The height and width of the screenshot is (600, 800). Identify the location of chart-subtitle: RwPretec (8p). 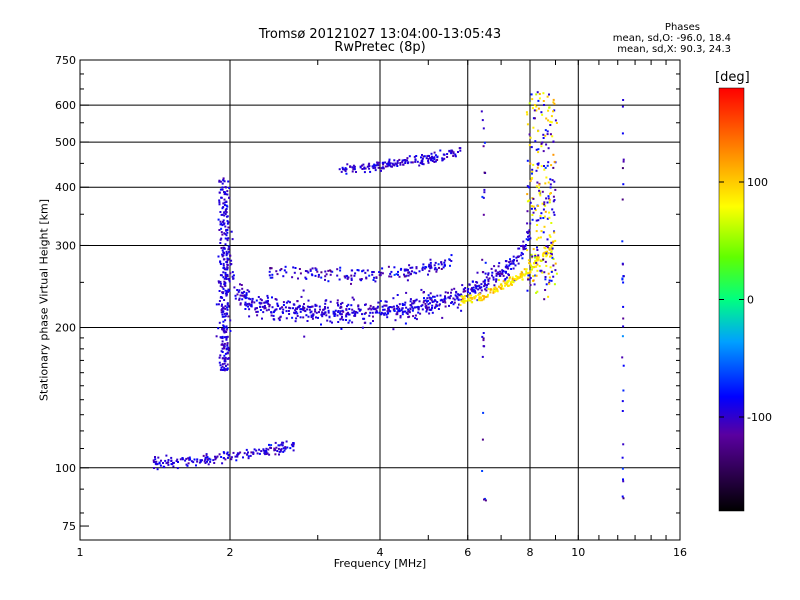
(380, 47).